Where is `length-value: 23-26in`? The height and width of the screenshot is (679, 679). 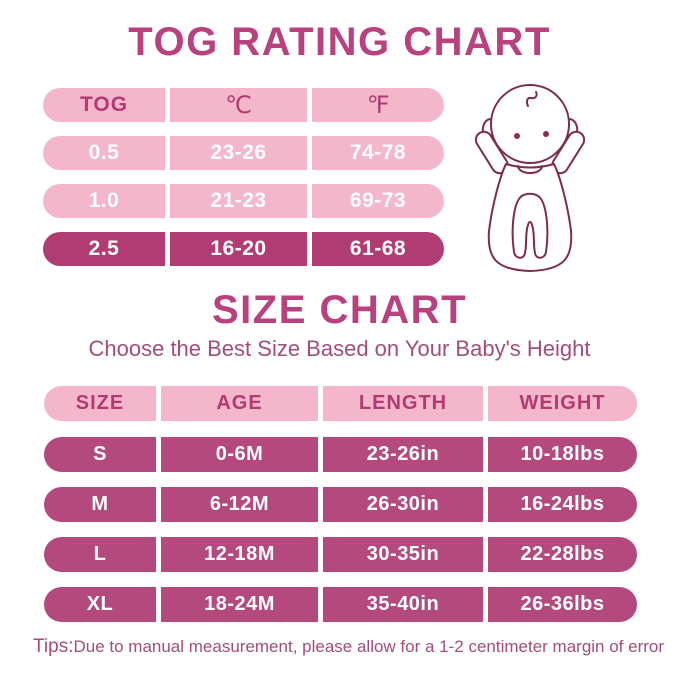 length-value: 23-26in is located at coordinates (403, 454).